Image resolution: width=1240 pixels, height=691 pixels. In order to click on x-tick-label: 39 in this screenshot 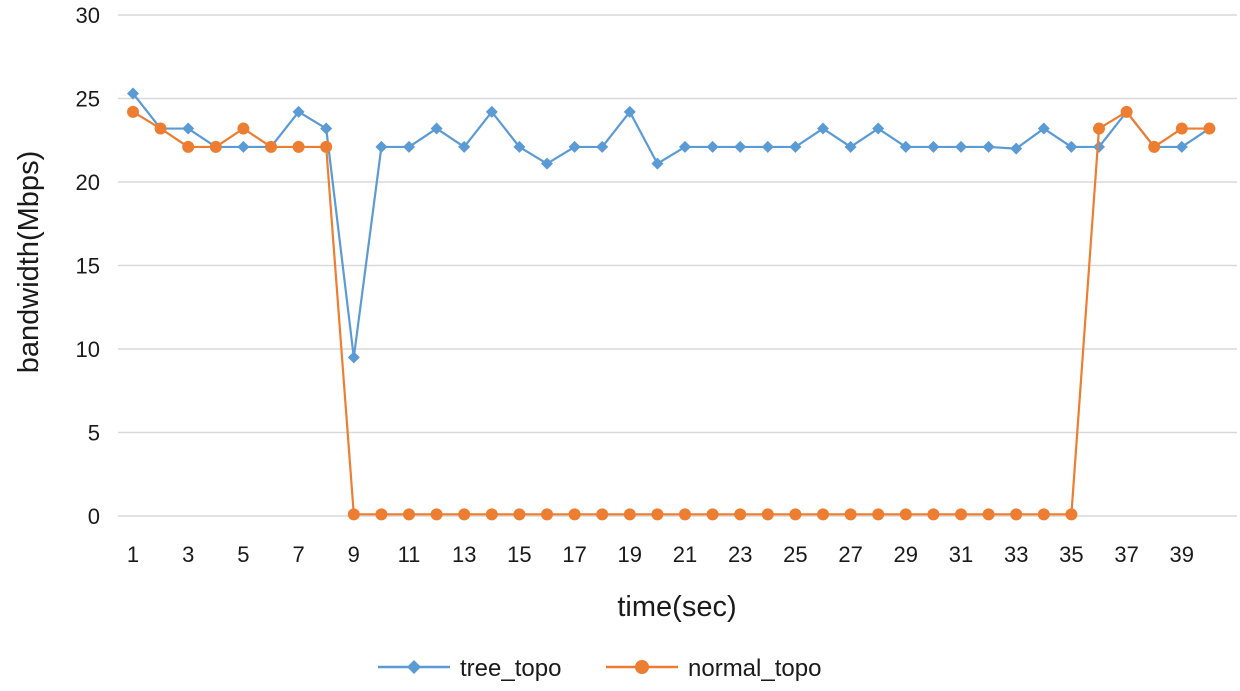, I will do `click(1182, 554)`.